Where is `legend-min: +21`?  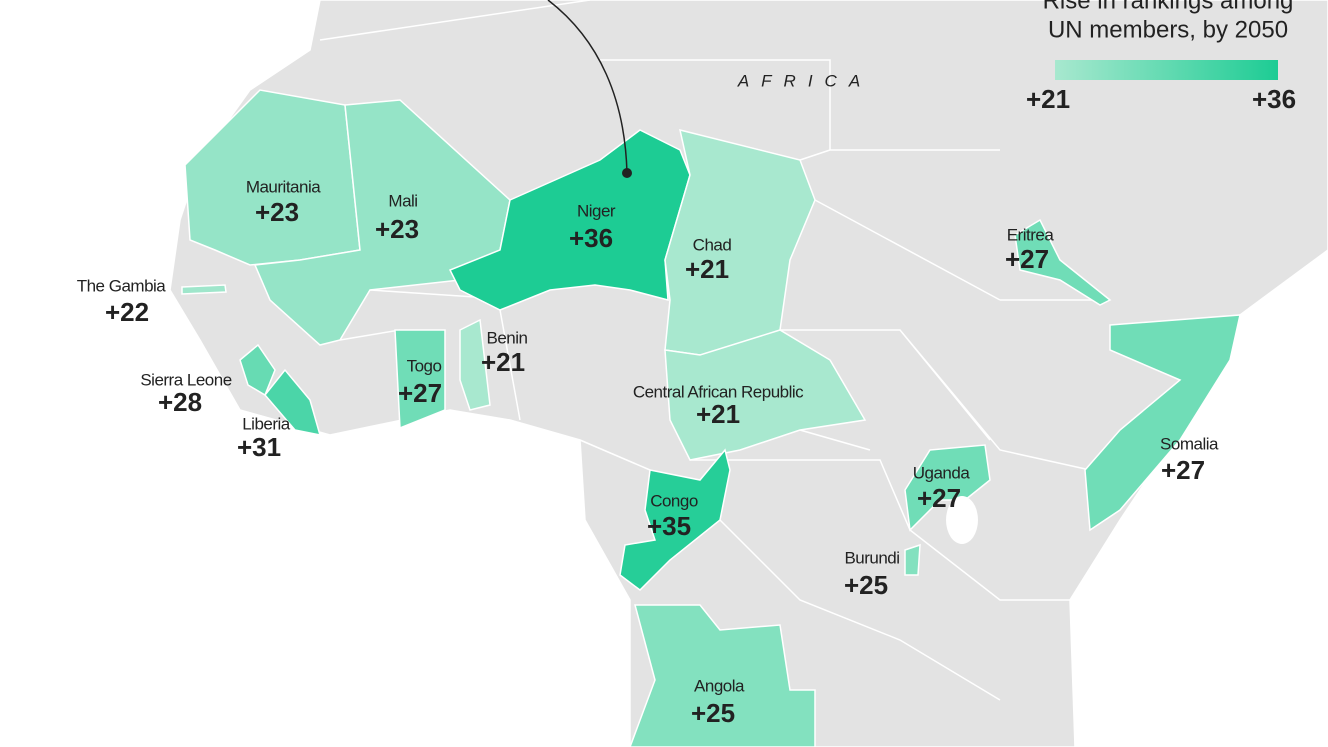 legend-min: +21 is located at coordinates (1048, 99).